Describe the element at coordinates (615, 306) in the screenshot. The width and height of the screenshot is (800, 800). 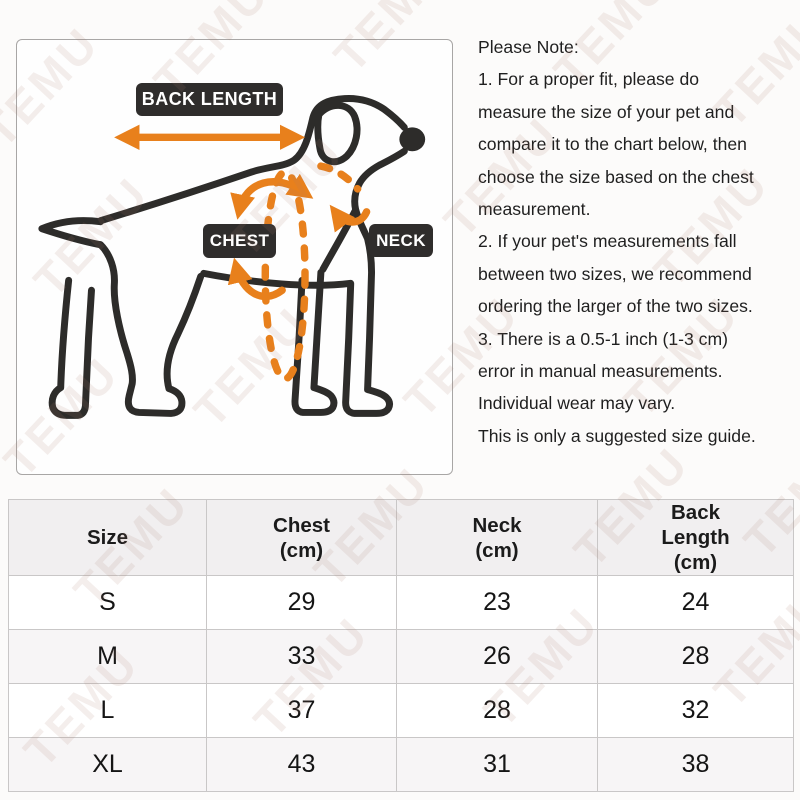
I see `note-line: ordering the larger of the two sizes.` at that location.